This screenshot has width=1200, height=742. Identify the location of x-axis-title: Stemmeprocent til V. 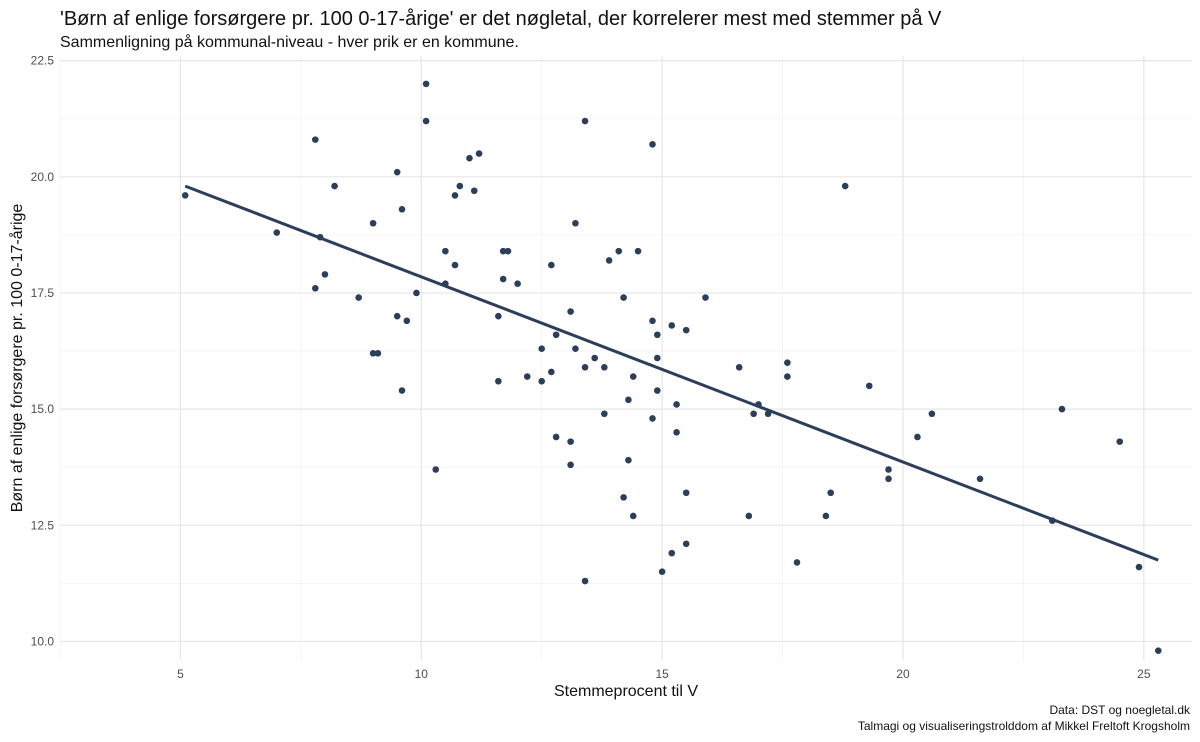
(626, 691).